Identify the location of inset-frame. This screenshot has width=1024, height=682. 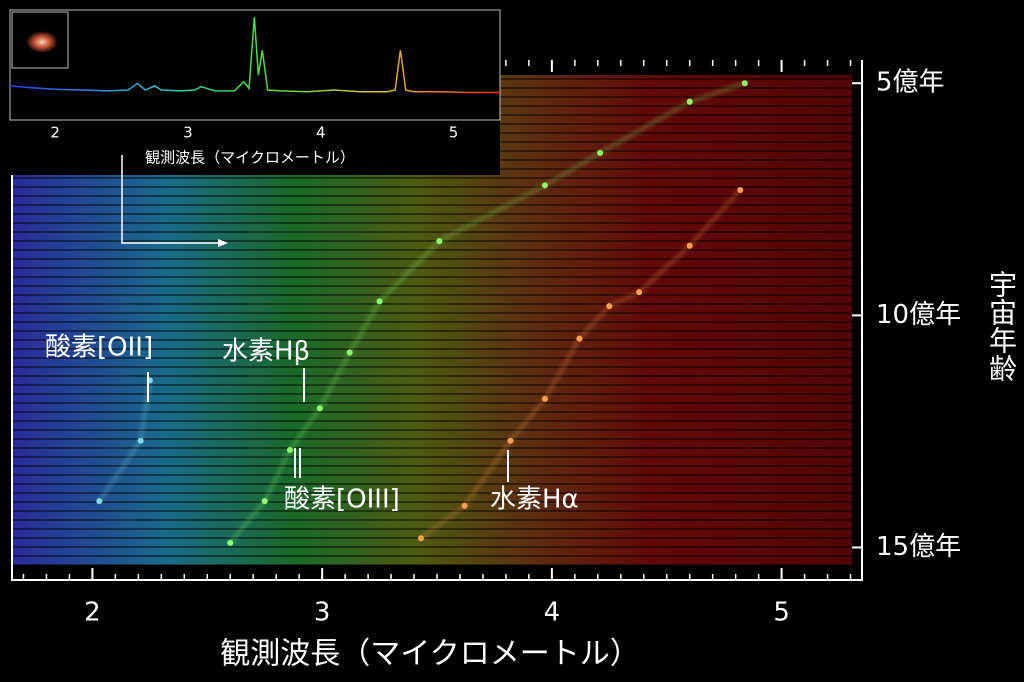
(255, 65).